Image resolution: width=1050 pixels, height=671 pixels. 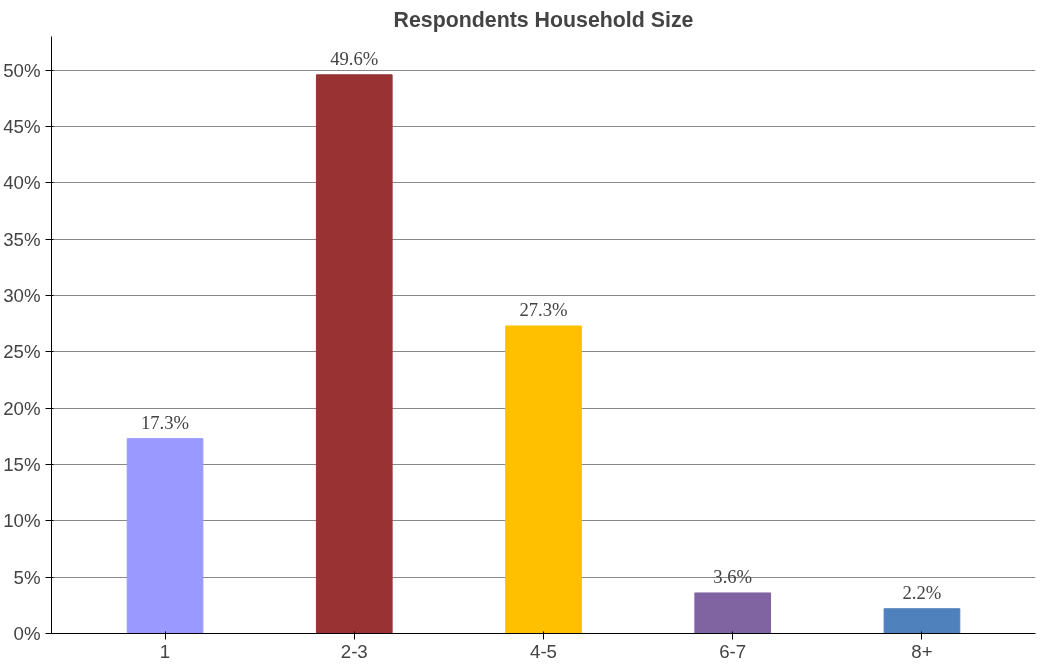 What do you see at coordinates (543, 651) in the screenshot?
I see `x-tick-label: 4-5` at bounding box center [543, 651].